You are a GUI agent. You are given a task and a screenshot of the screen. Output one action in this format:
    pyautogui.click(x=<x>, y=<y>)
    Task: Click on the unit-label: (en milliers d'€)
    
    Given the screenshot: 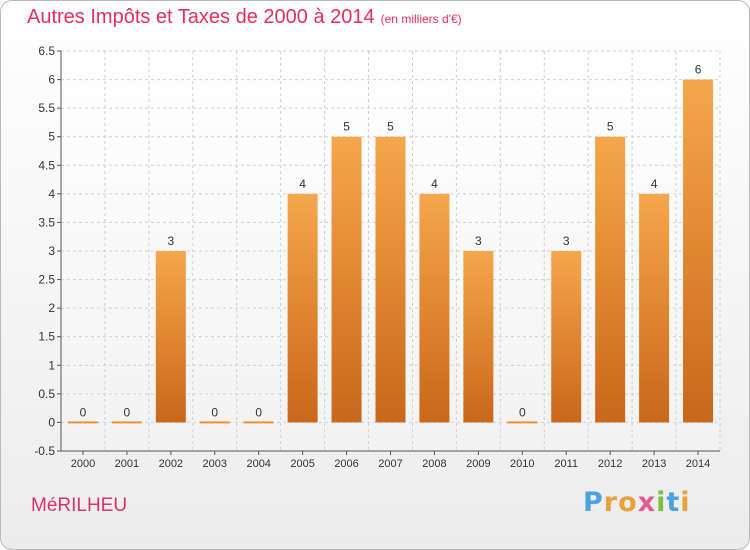 What is the action you would take?
    pyautogui.click(x=421, y=19)
    